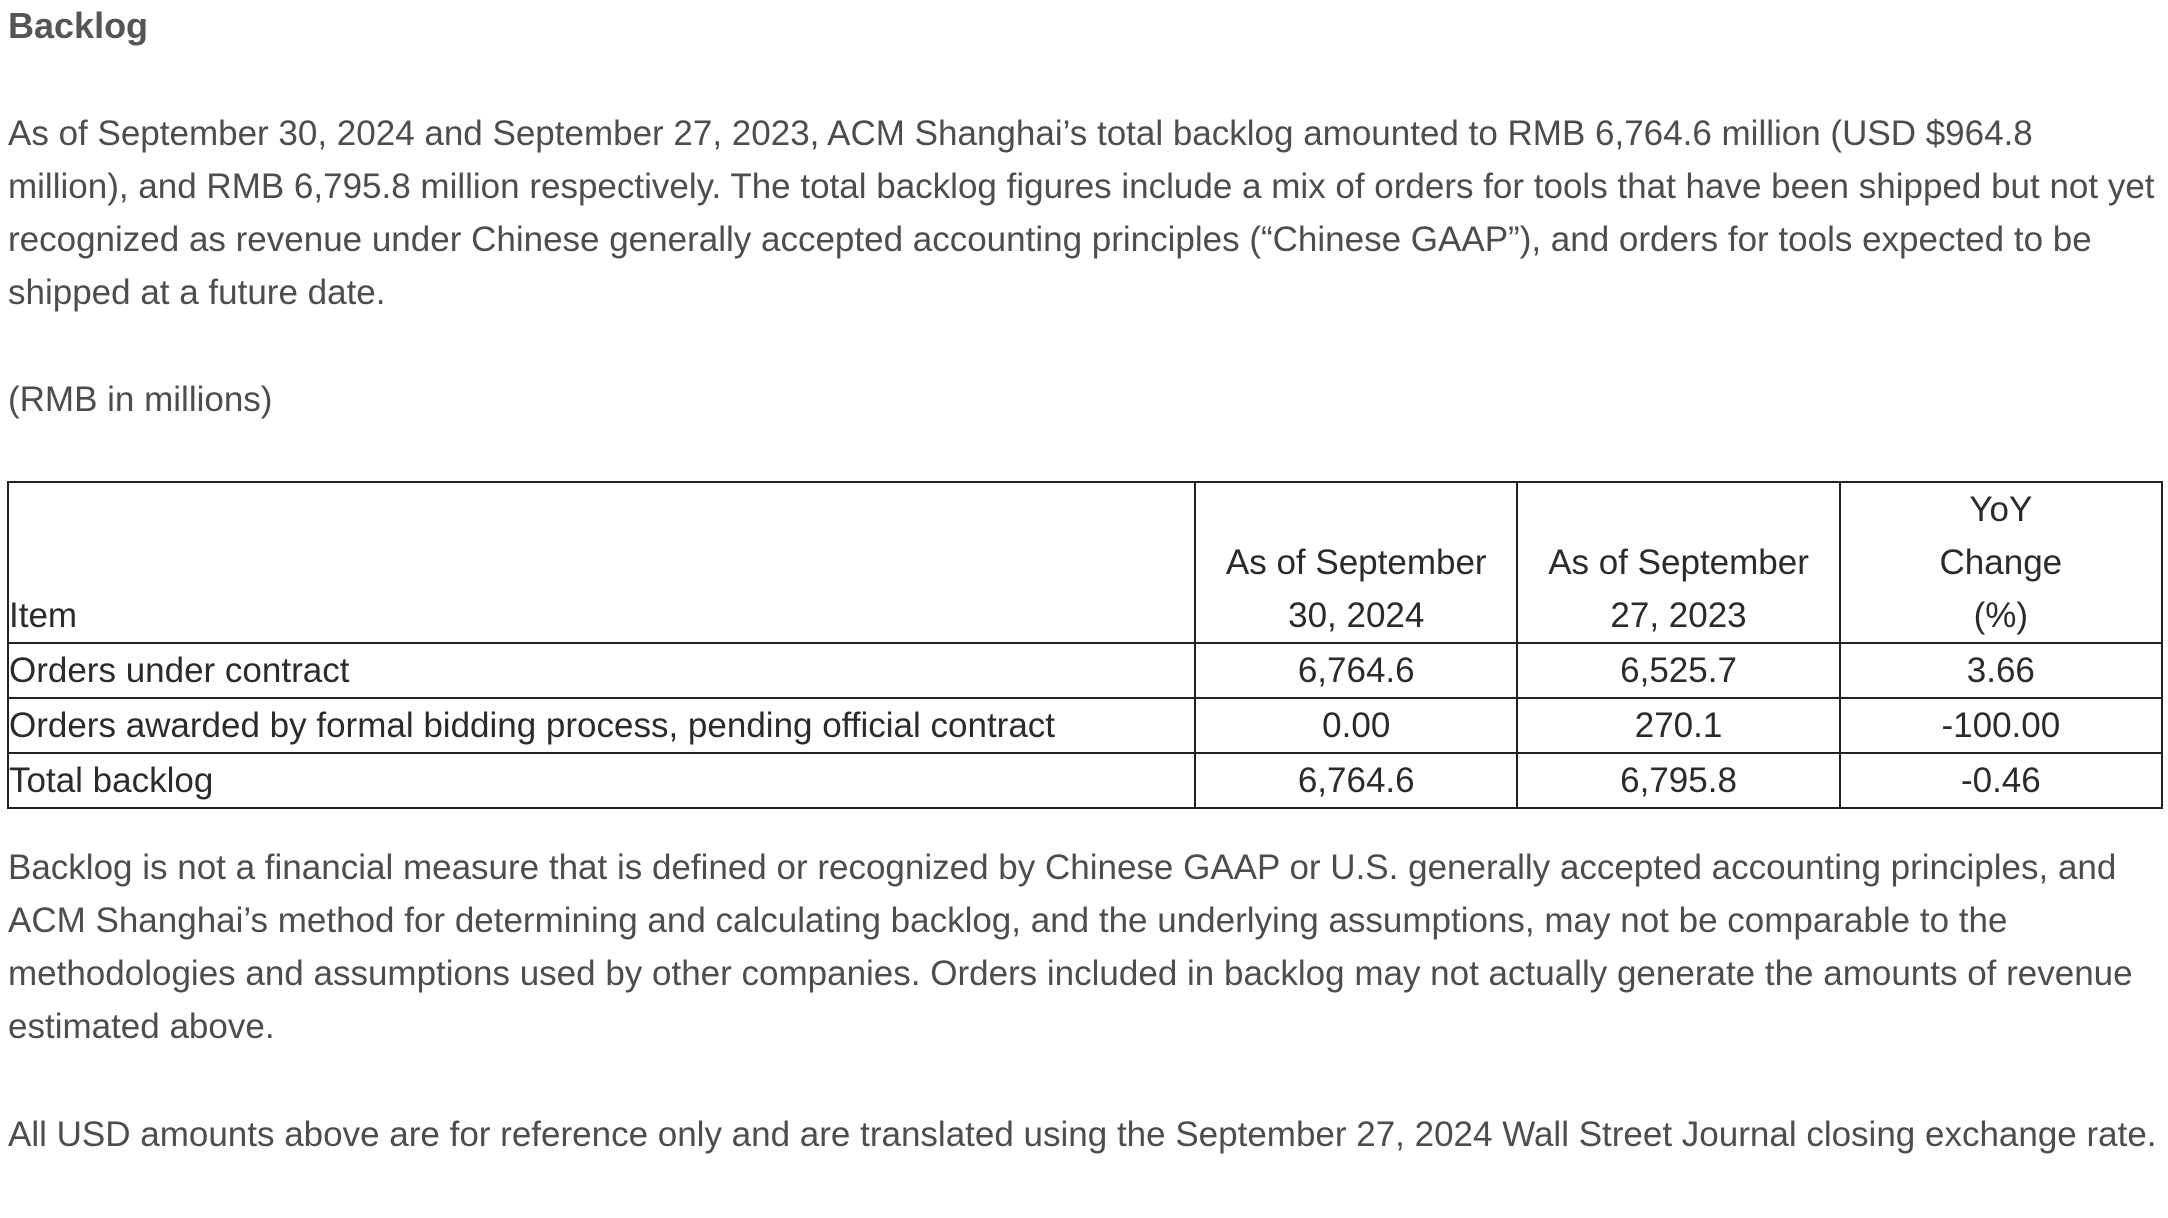 The height and width of the screenshot is (1218, 2168). What do you see at coordinates (1678, 780) in the screenshot?
I see `row-value-2023: 6,795.8` at bounding box center [1678, 780].